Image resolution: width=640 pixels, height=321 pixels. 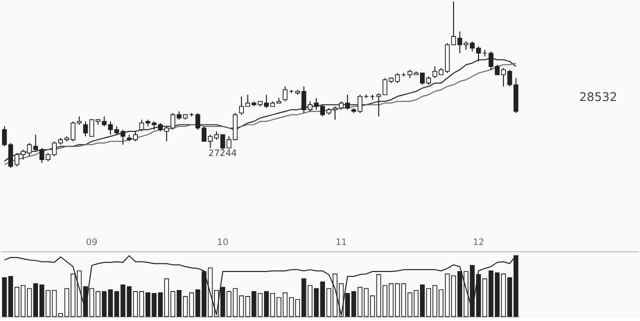 What do you see at coordinates (223, 154) in the screenshot?
I see `annotation: 27244` at bounding box center [223, 154].